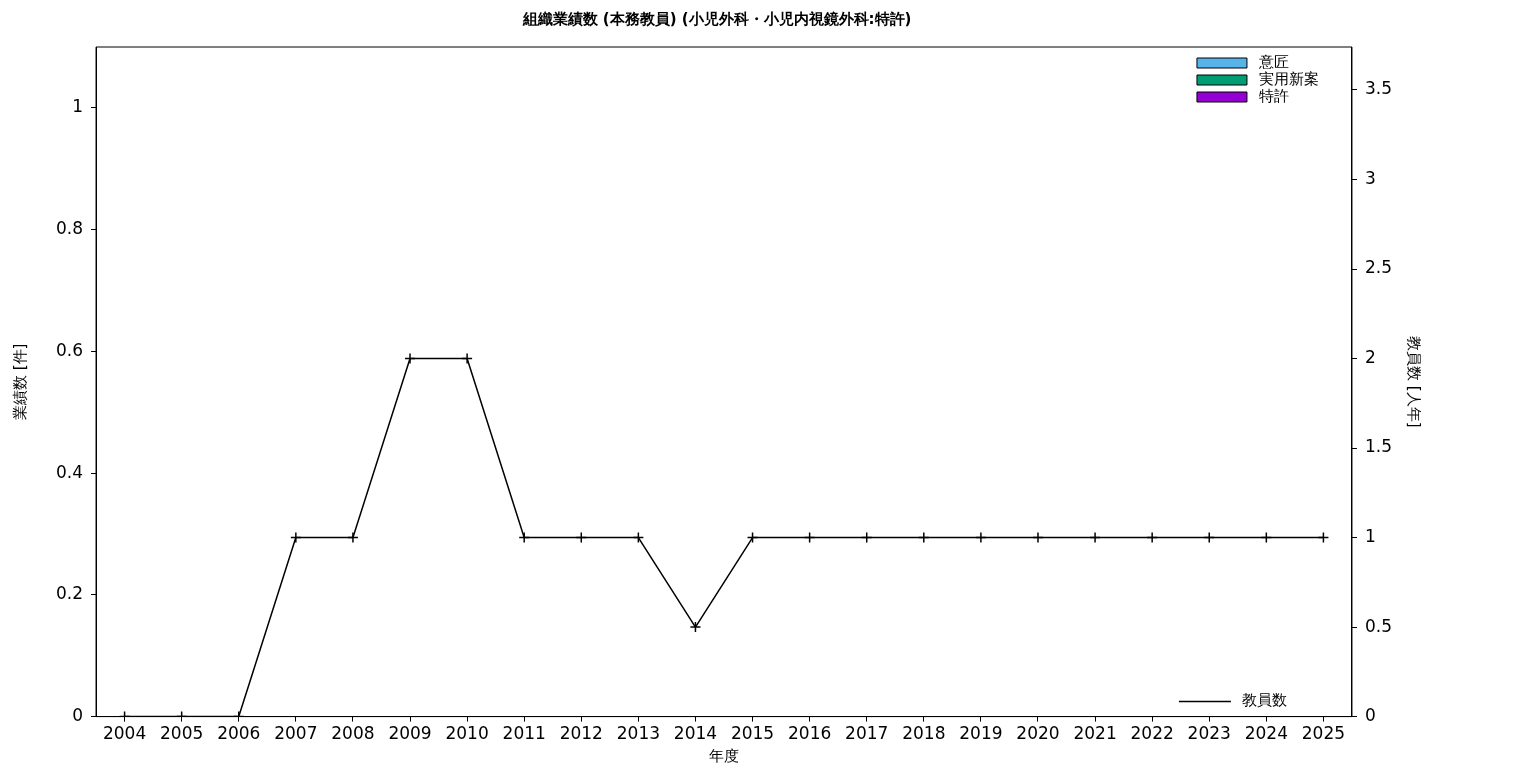 The image size is (1536, 768). What do you see at coordinates (1273, 95) in the screenshot?
I see `legend-label: 特許` at bounding box center [1273, 95].